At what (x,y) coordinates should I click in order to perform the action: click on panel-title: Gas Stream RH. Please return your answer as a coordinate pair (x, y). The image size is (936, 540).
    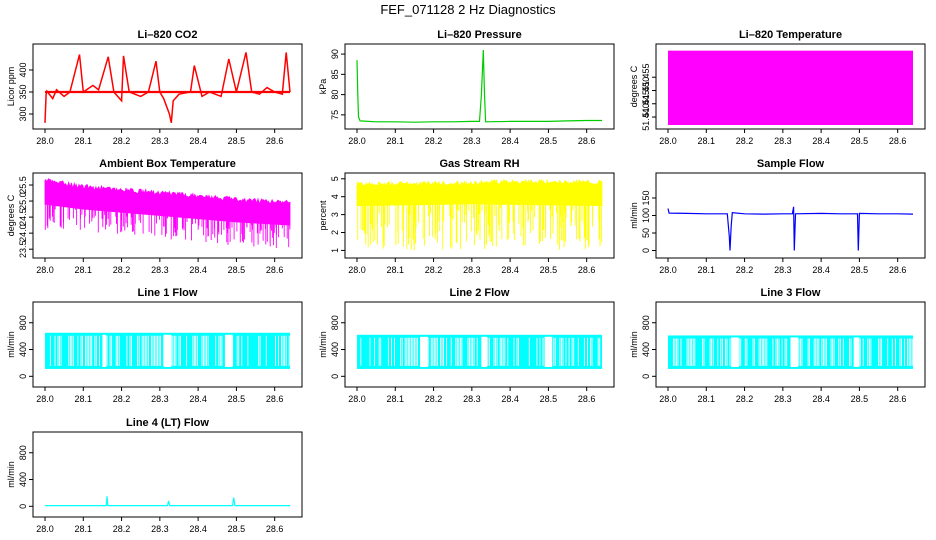
    Looking at the image, I should click on (479, 164).